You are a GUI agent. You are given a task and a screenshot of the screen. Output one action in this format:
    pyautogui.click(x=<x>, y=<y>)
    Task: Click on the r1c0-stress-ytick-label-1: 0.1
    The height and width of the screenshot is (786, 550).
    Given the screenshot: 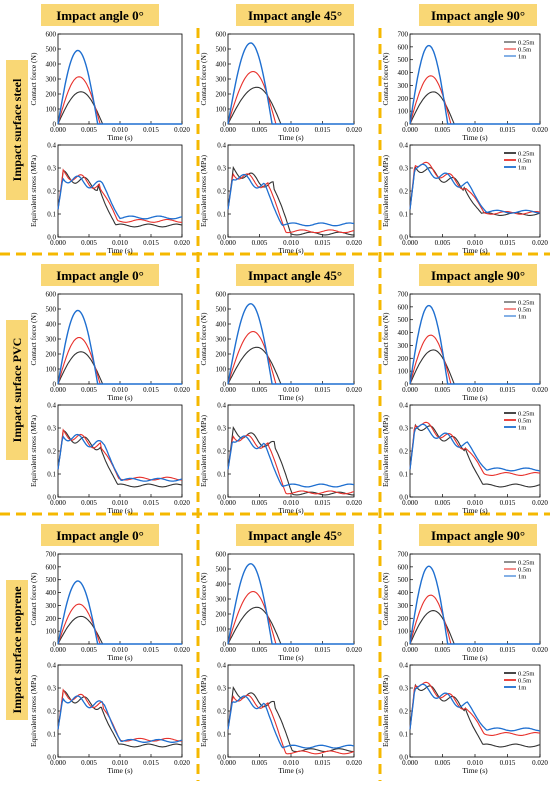 What is the action you would take?
    pyautogui.click(x=51, y=475)
    